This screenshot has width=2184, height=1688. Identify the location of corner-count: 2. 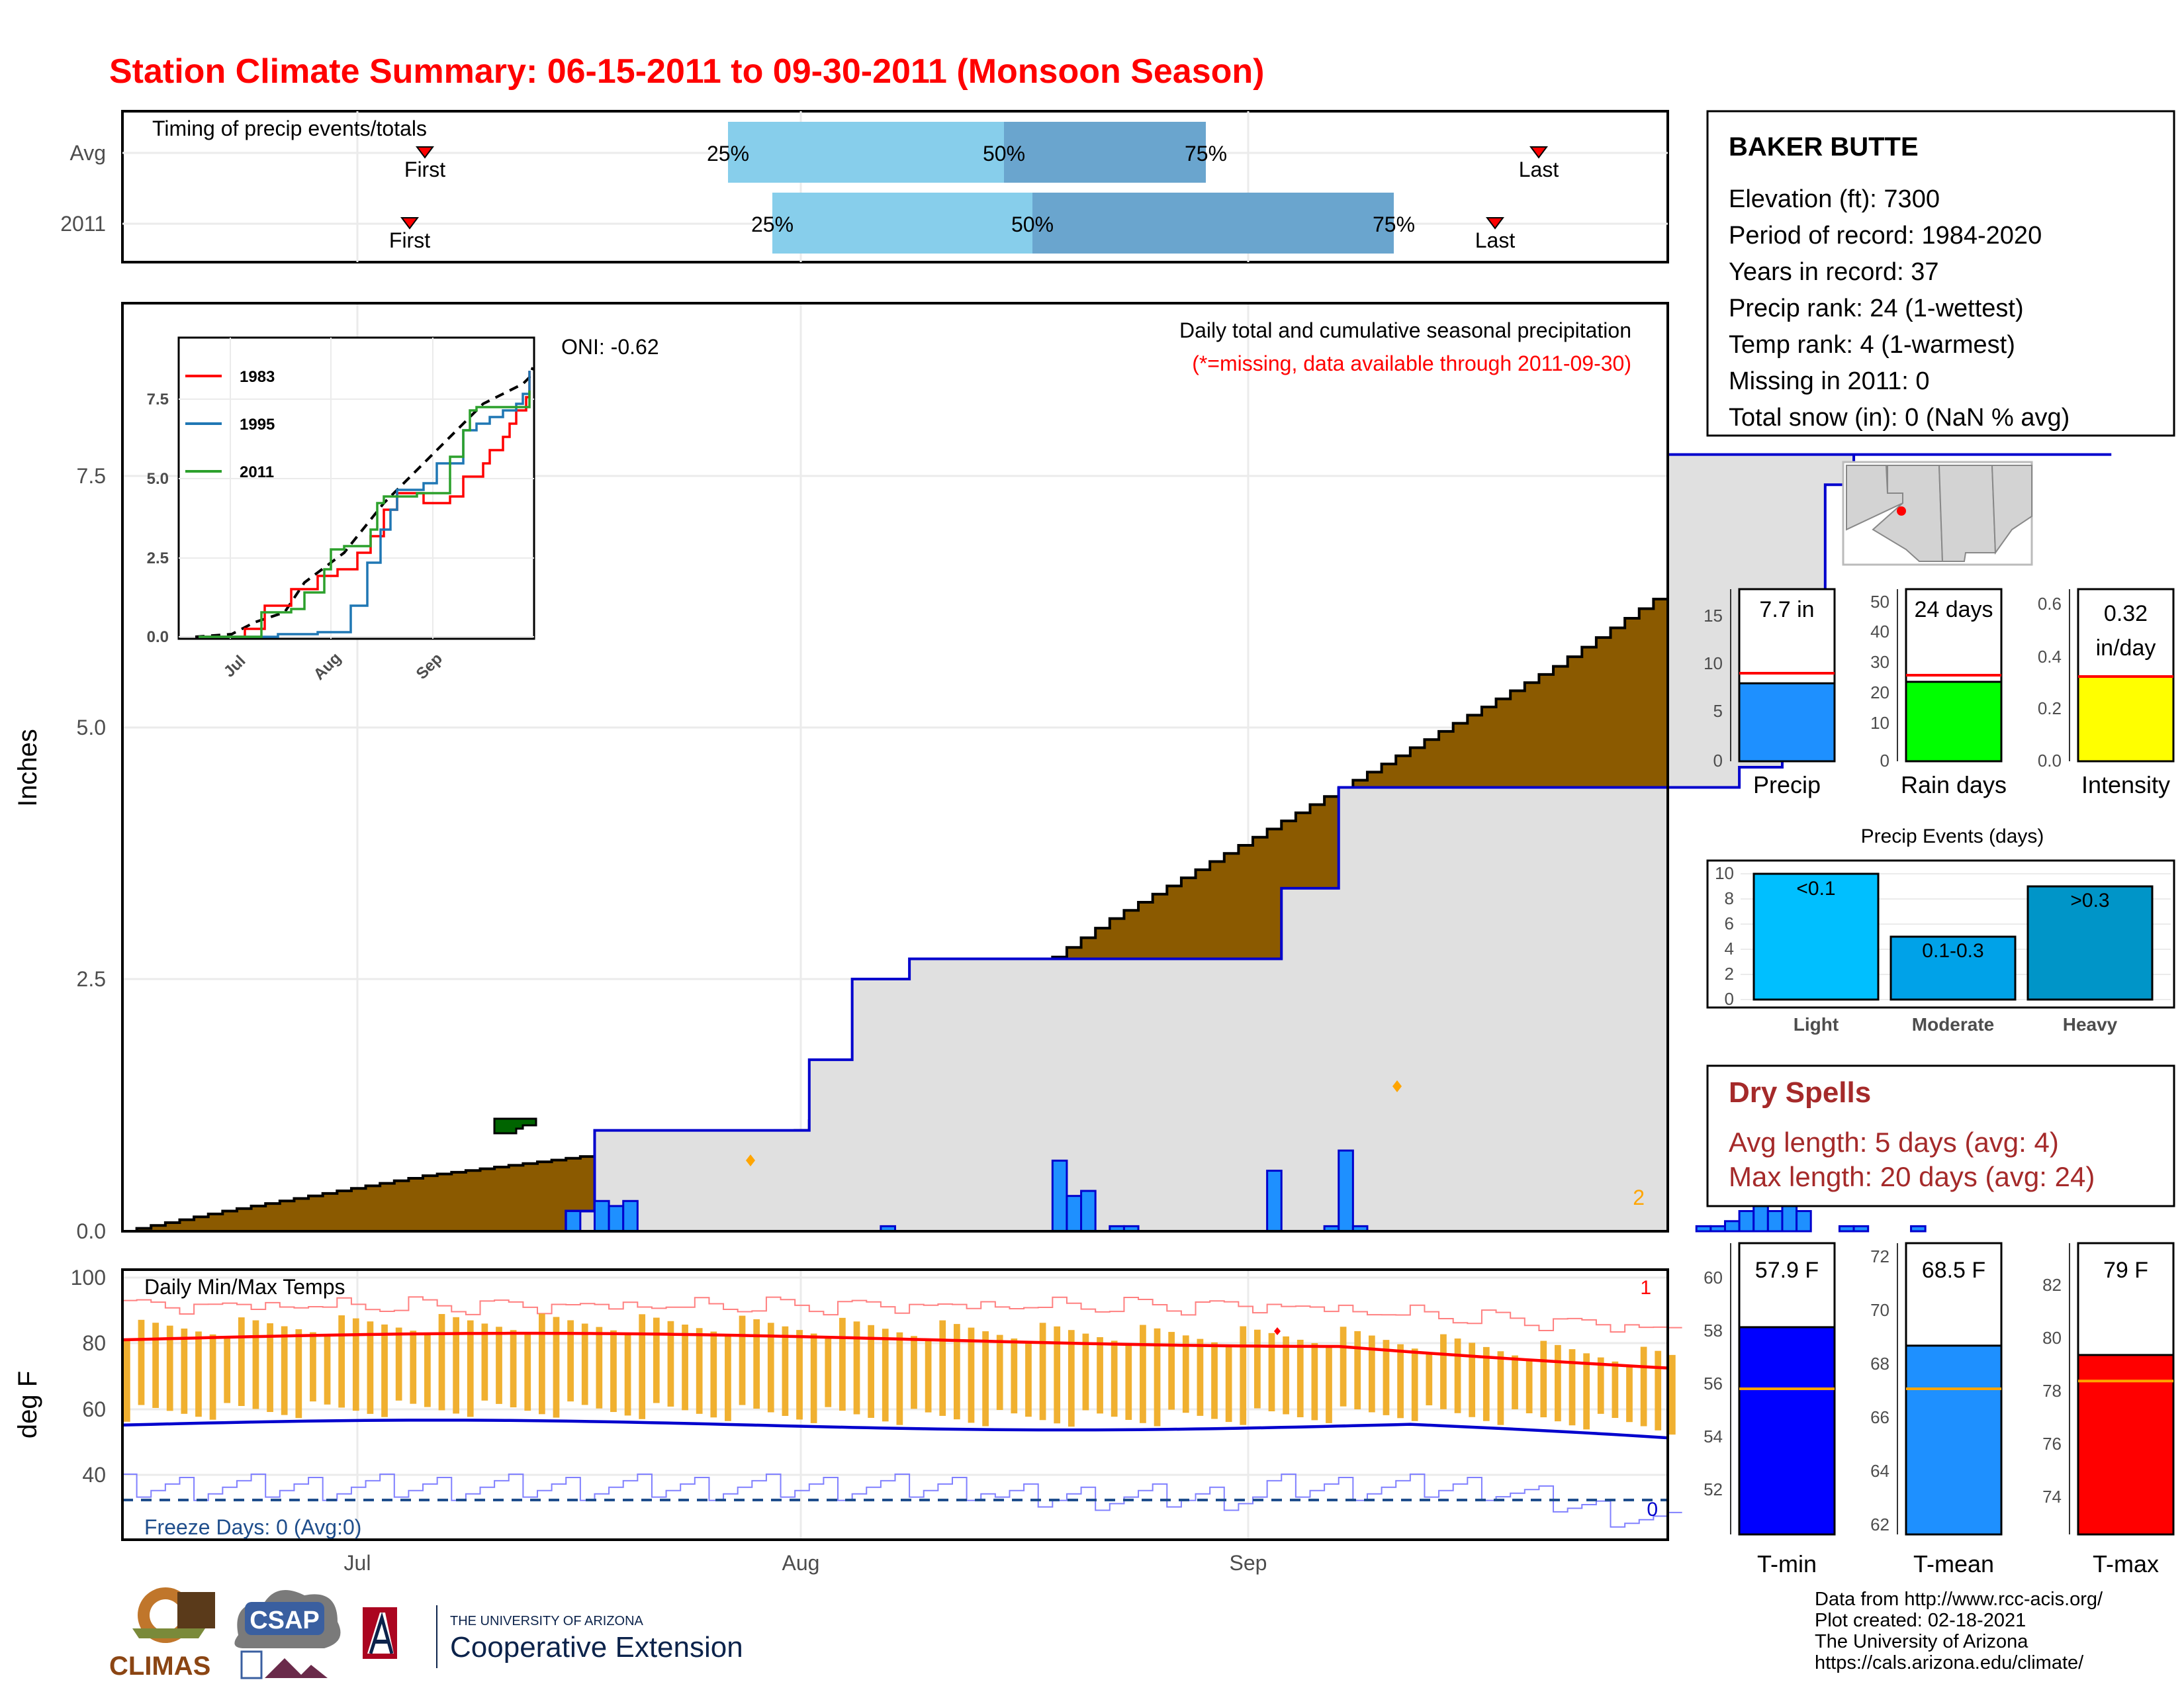
(1639, 1197).